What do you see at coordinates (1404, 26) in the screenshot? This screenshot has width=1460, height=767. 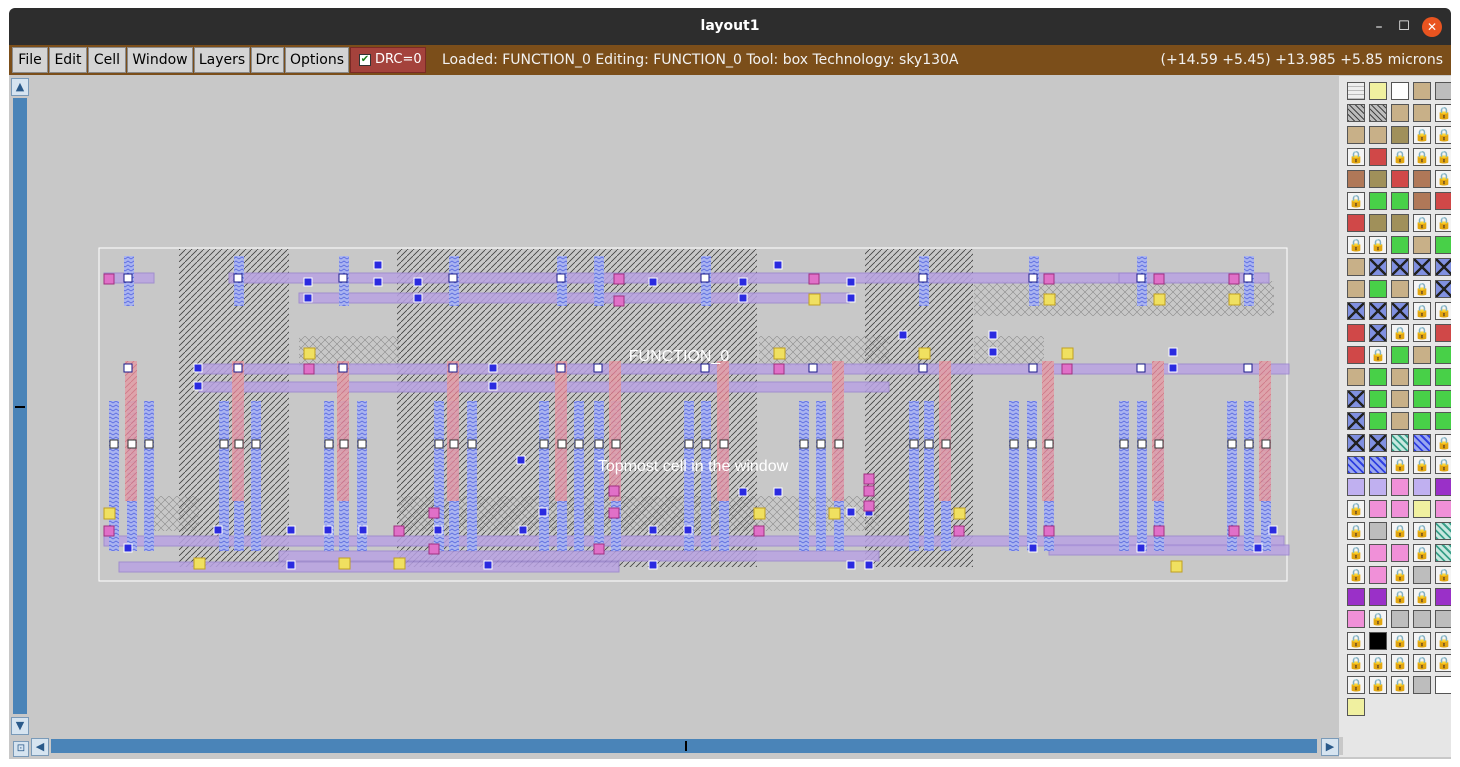 I see `maximize-button: ☐` at bounding box center [1404, 26].